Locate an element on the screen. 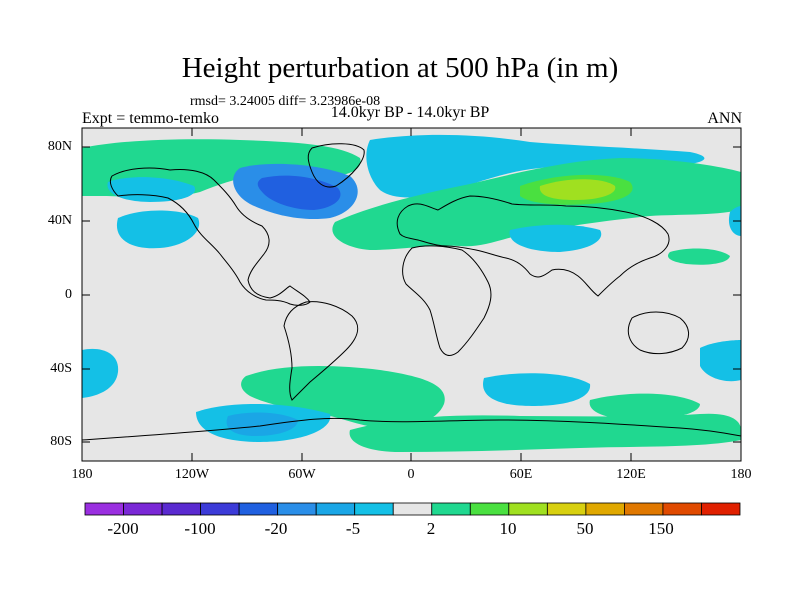  contour-negative-pacific-north is located at coordinates (151, 189).